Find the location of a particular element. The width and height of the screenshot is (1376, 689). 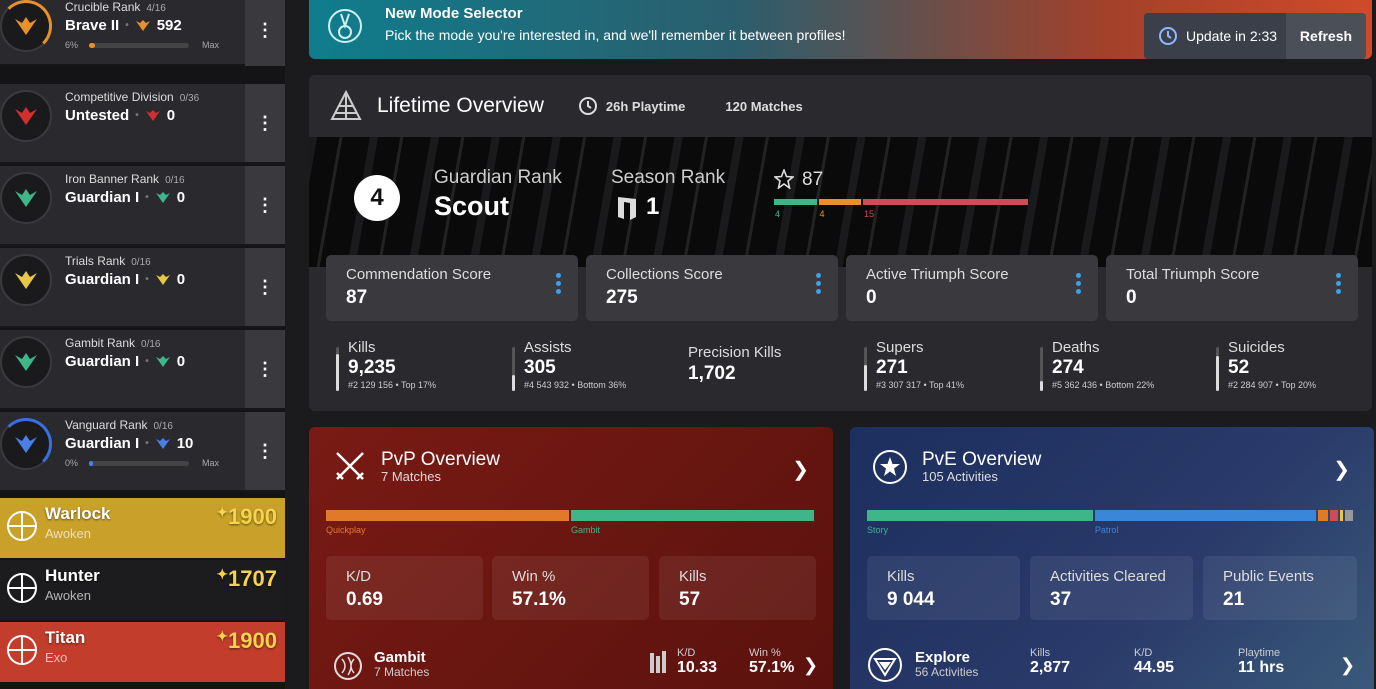

rank-card: Crucible Rank 4/16 Brave II • 592 6% Max ⋮ is located at coordinates (142, 33).